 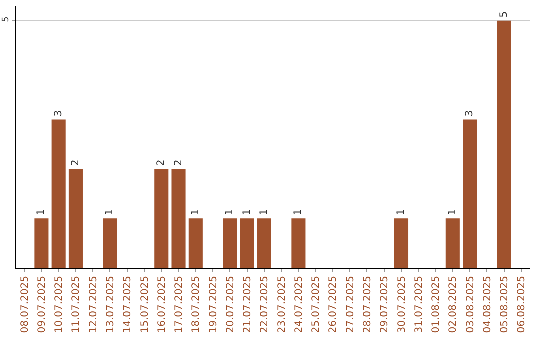 What do you see at coordinates (145, 305) in the screenshot?
I see `x-tick-label: 15.07.2025` at bounding box center [145, 305].